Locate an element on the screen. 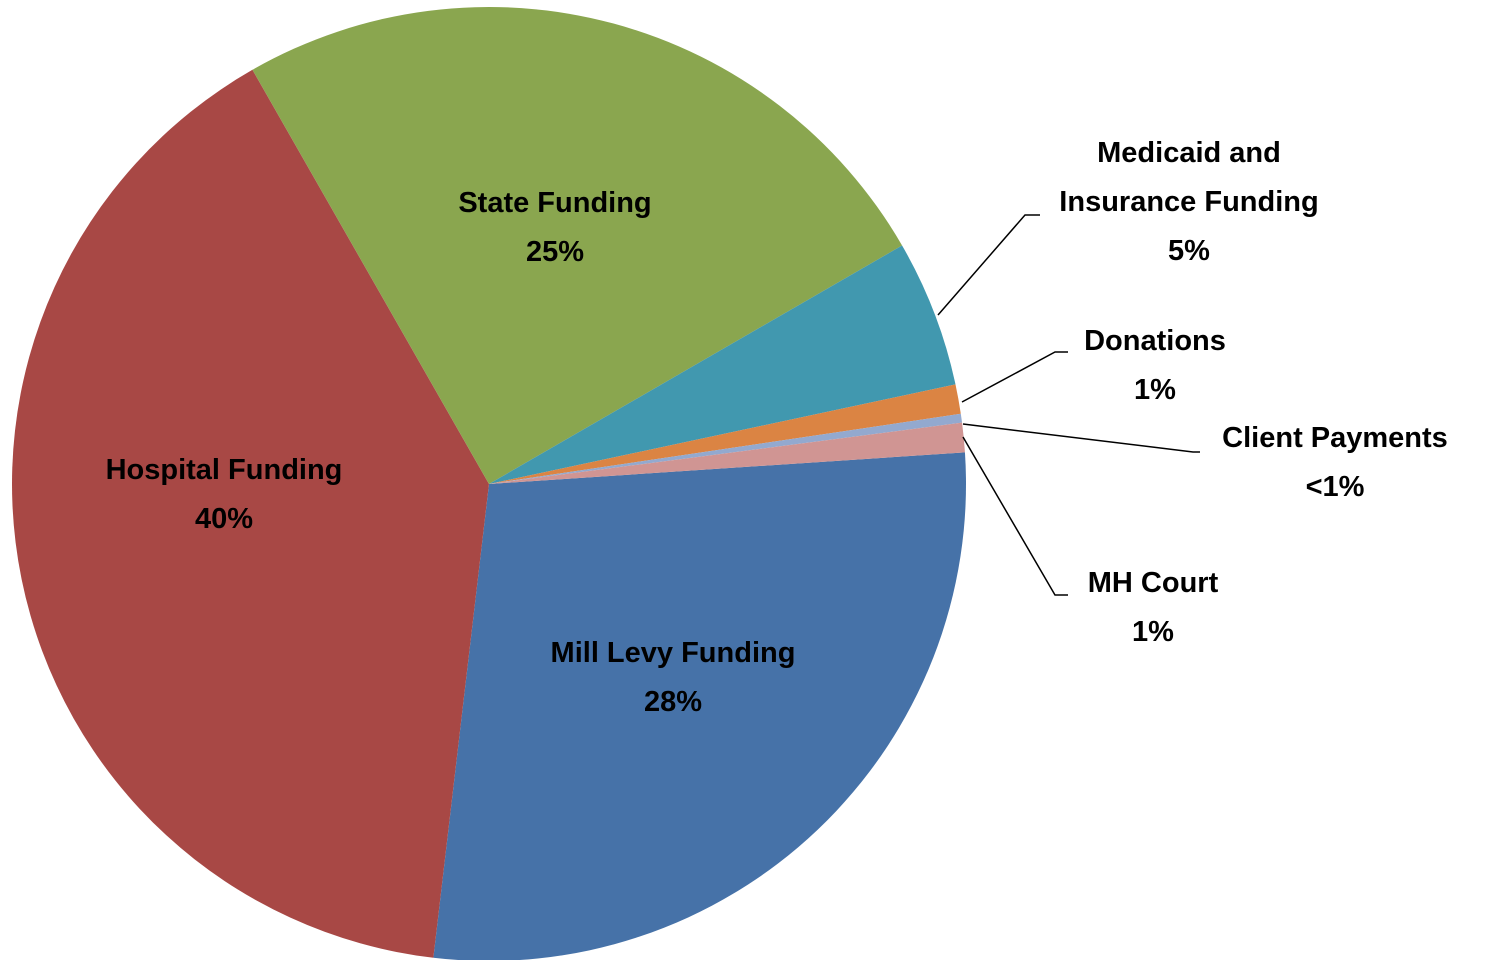  slice-label: Client Payments <1% is located at coordinates (1335, 463).